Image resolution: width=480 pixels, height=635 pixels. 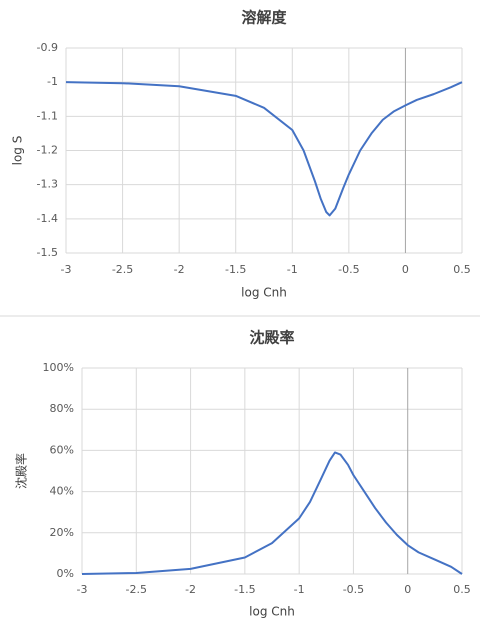 I want to click on y-tick-label: -1.5, so click(x=47, y=252).